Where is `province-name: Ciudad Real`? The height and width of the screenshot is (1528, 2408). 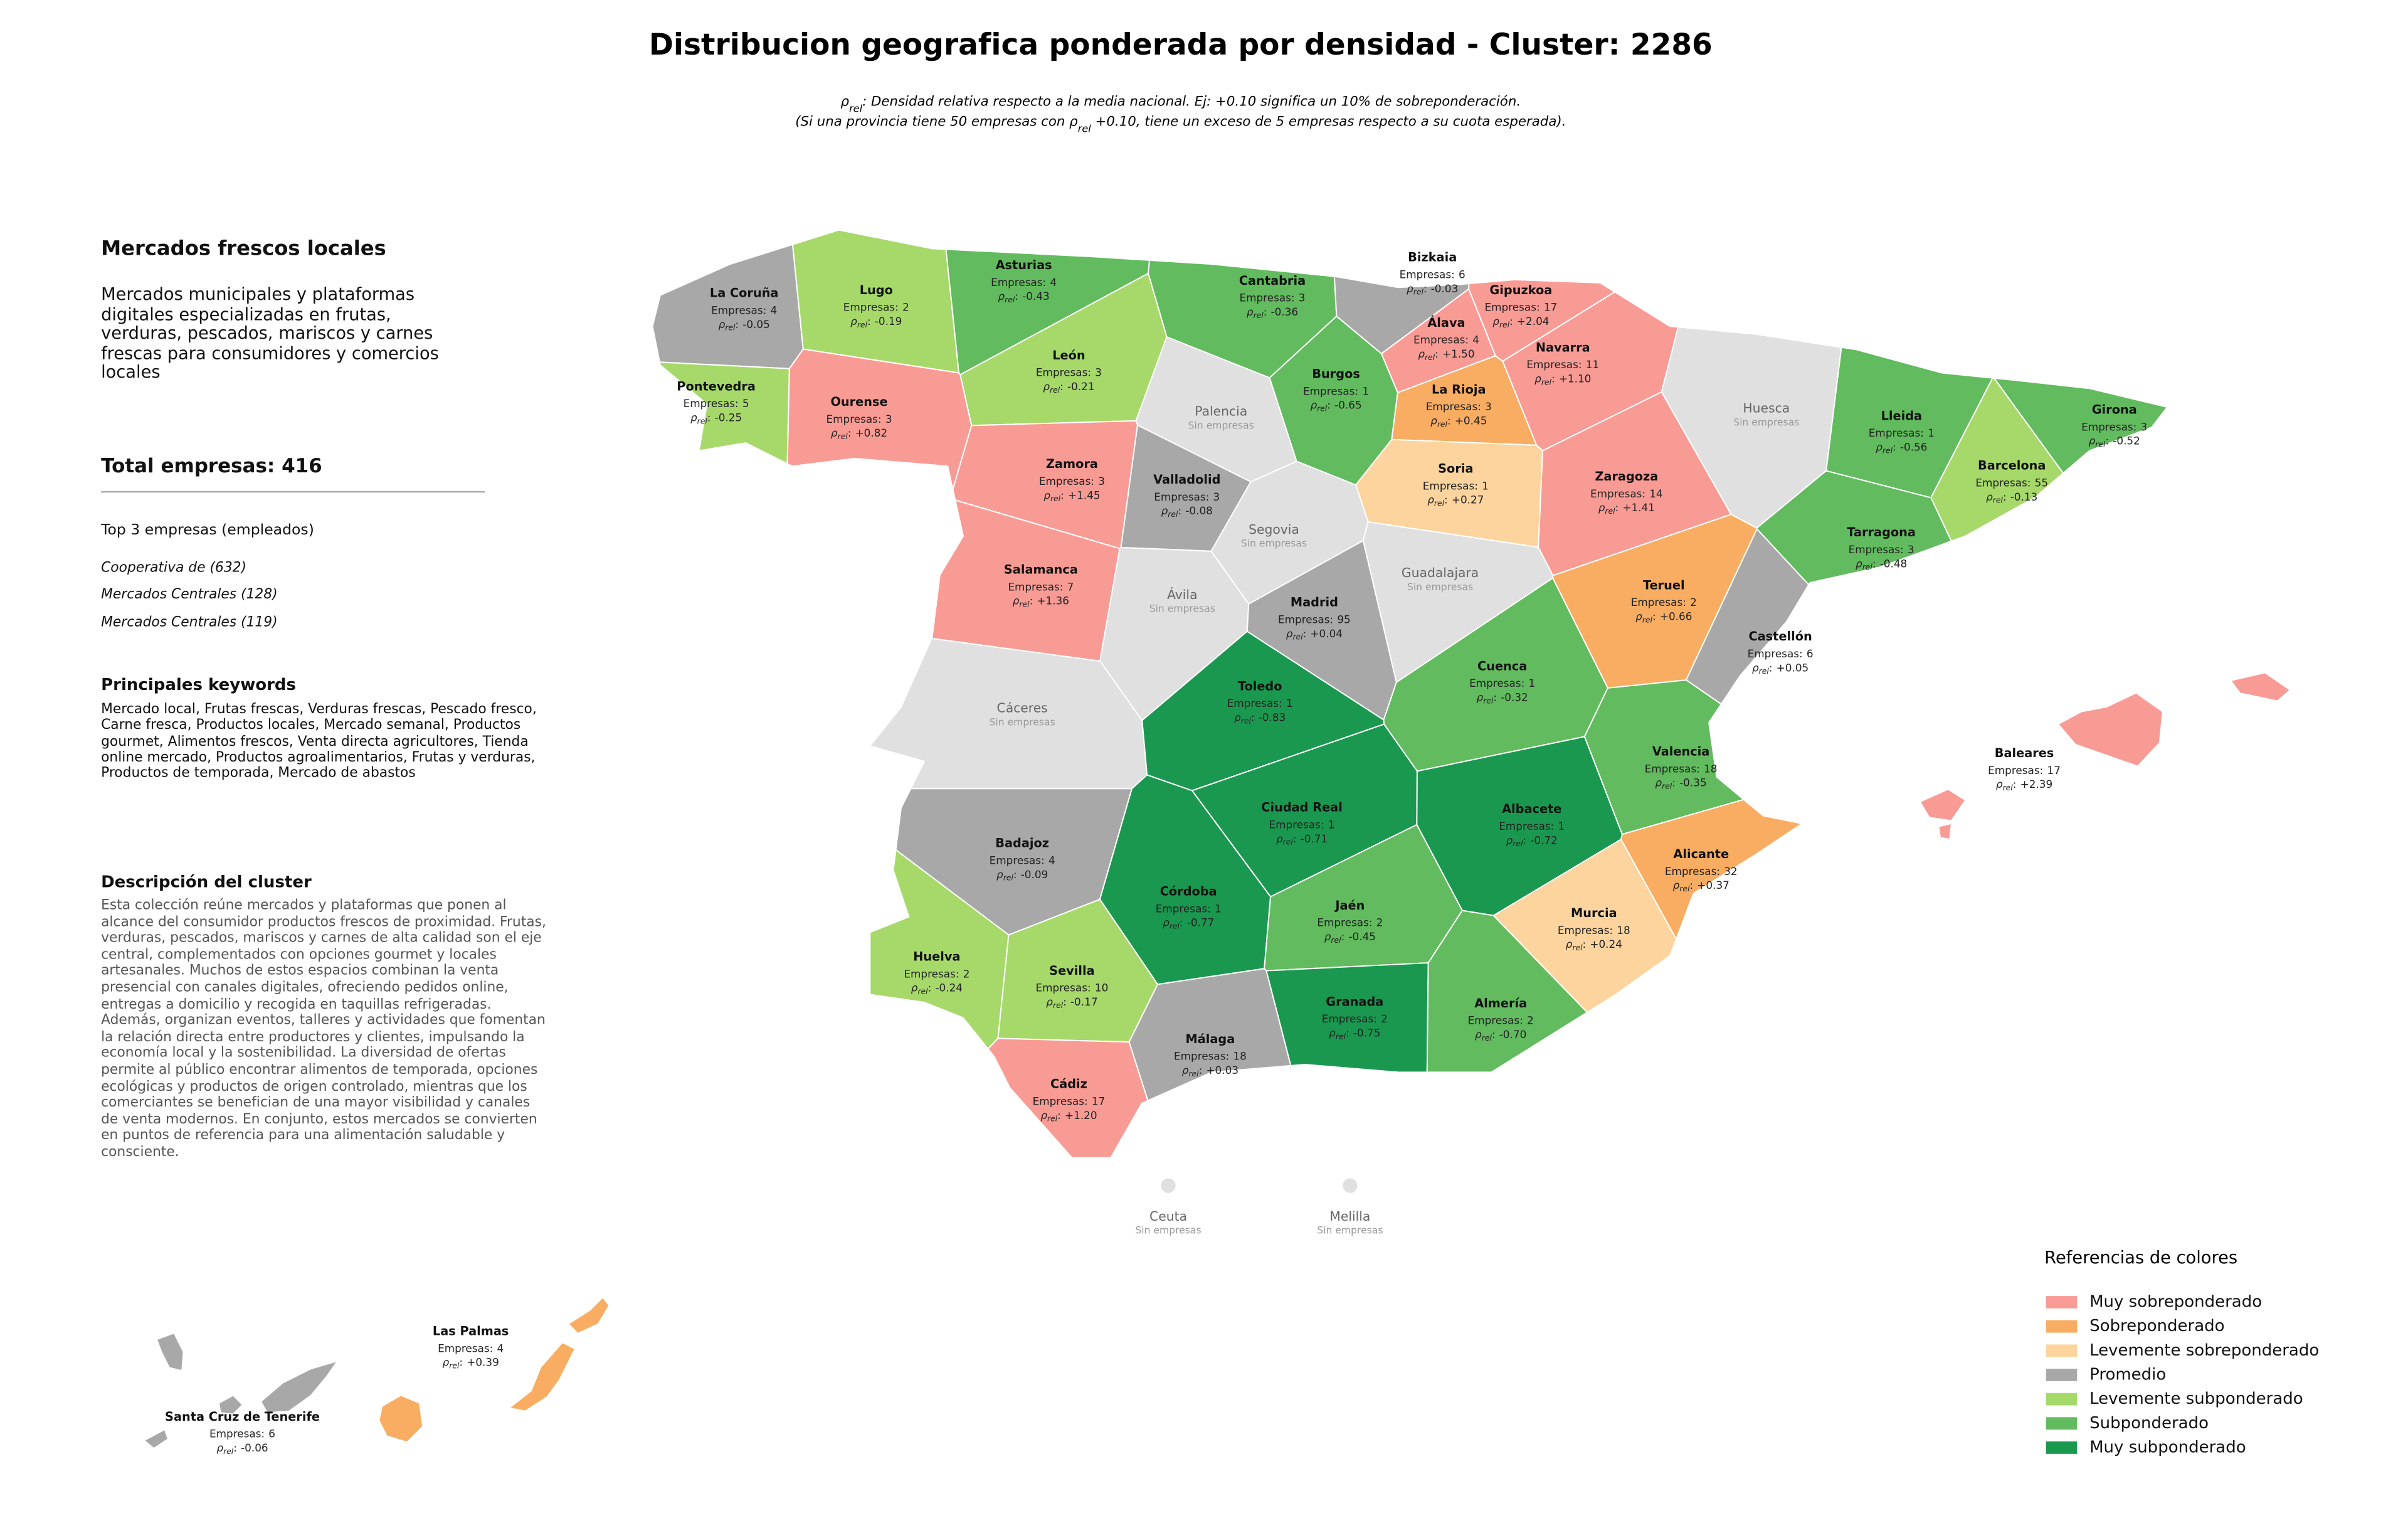
province-name: Ciudad Real is located at coordinates (1302, 807).